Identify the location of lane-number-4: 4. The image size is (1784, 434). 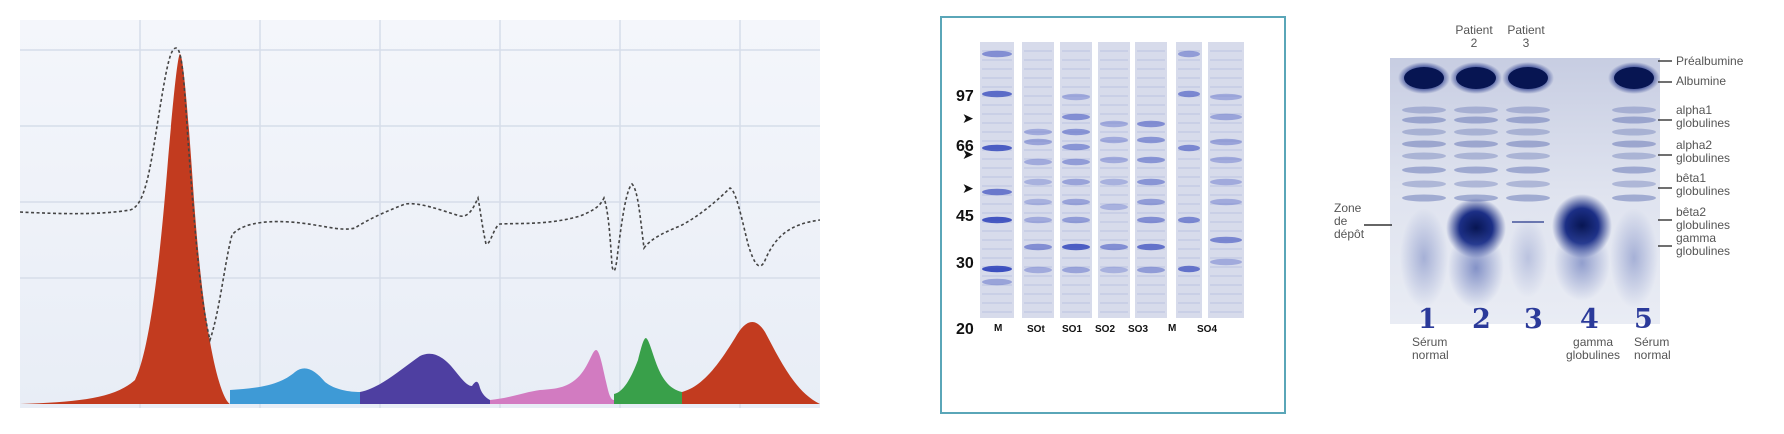
(1589, 319).